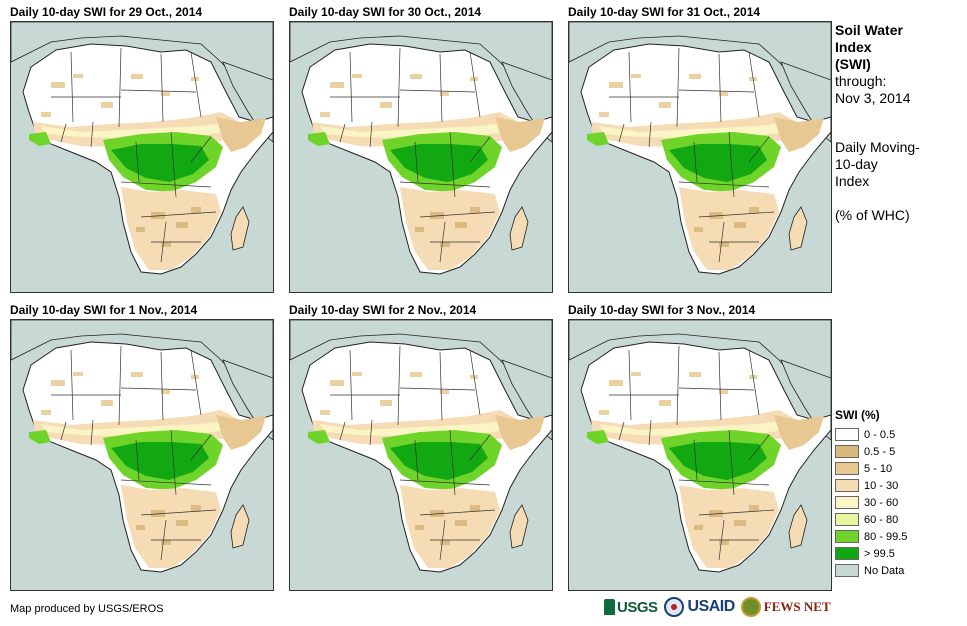  What do you see at coordinates (886, 536) in the screenshot?
I see `legend-label: 80 - 99.5` at bounding box center [886, 536].